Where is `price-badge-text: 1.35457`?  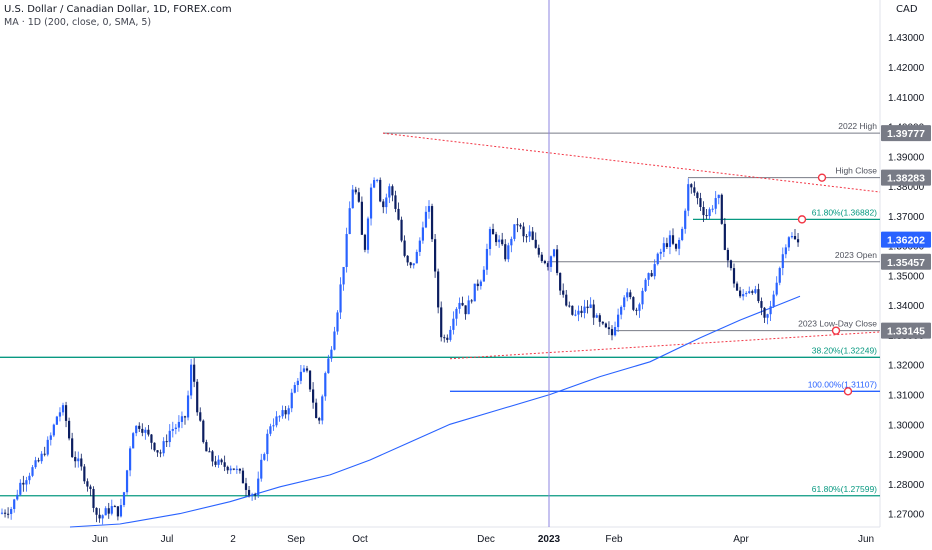
price-badge-text: 1.35457 is located at coordinates (906, 263).